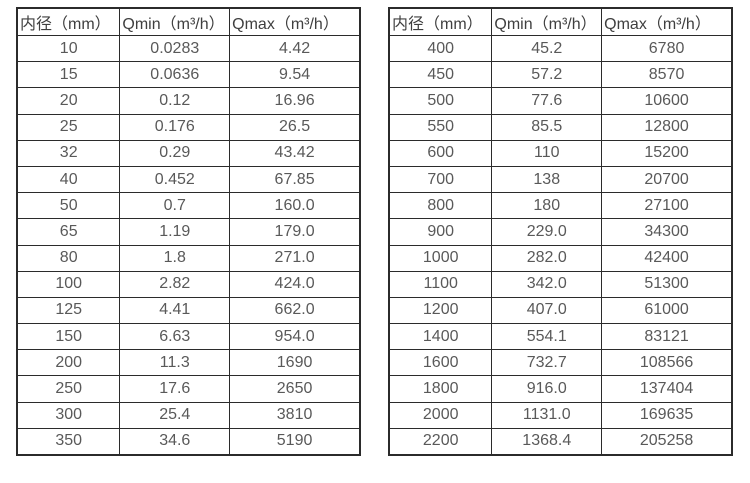 The image size is (750, 483). I want to click on table-row: 50 0.7 160.0, so click(188, 206).